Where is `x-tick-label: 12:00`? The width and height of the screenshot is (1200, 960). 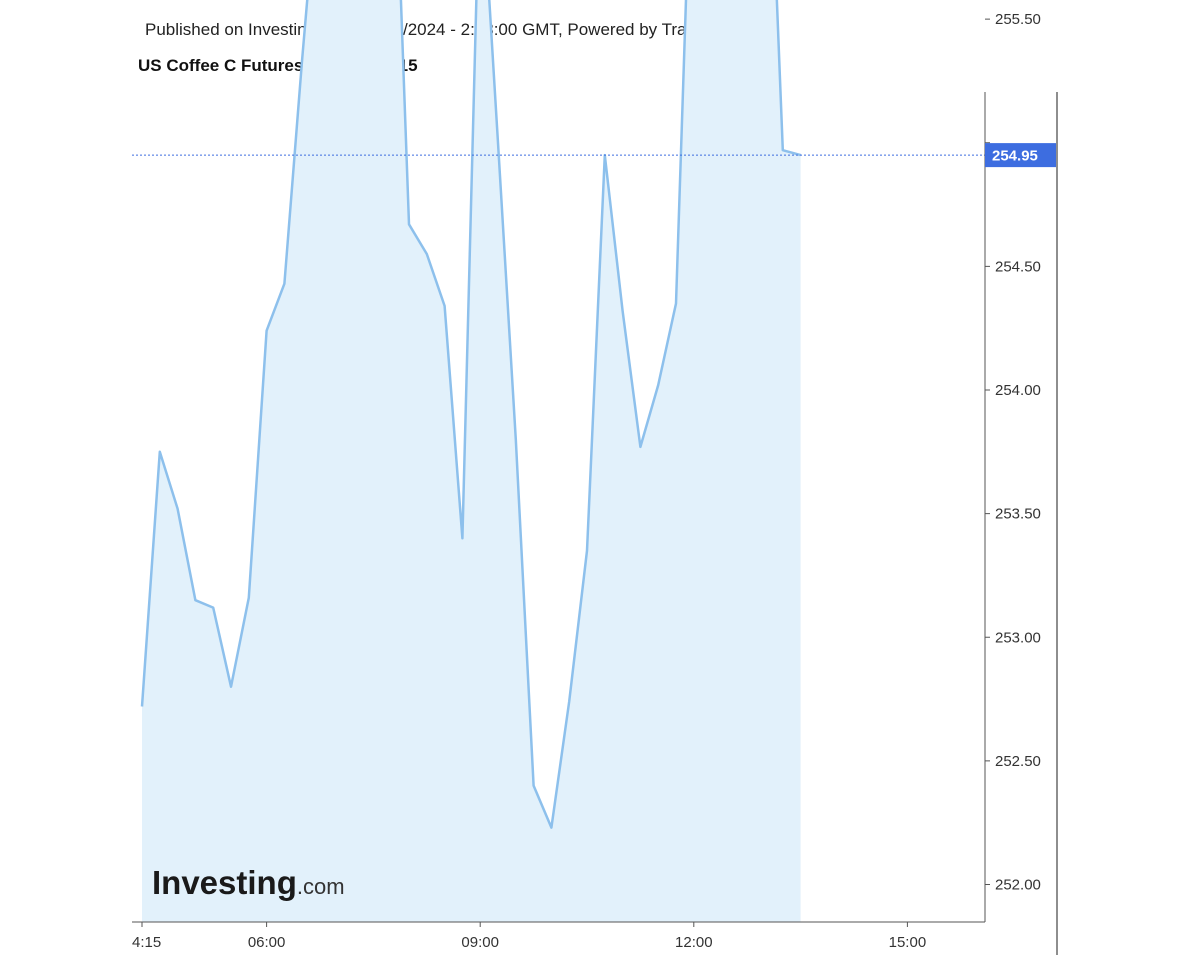 x-tick-label: 12:00 is located at coordinates (694, 942).